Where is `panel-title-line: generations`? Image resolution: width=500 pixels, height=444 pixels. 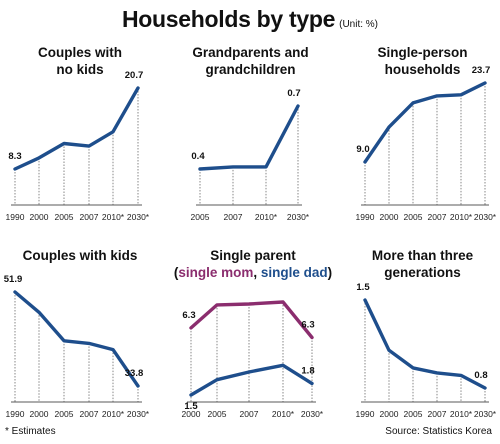 panel-title-line: generations is located at coordinates (422, 272).